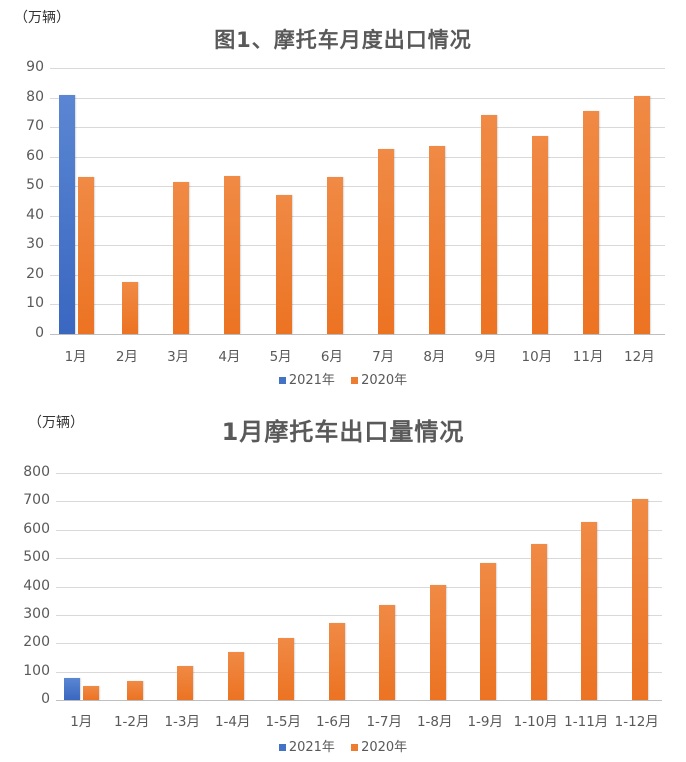  Describe the element at coordinates (336, 661) in the screenshot. I see `bar-2020-1-6月` at that location.